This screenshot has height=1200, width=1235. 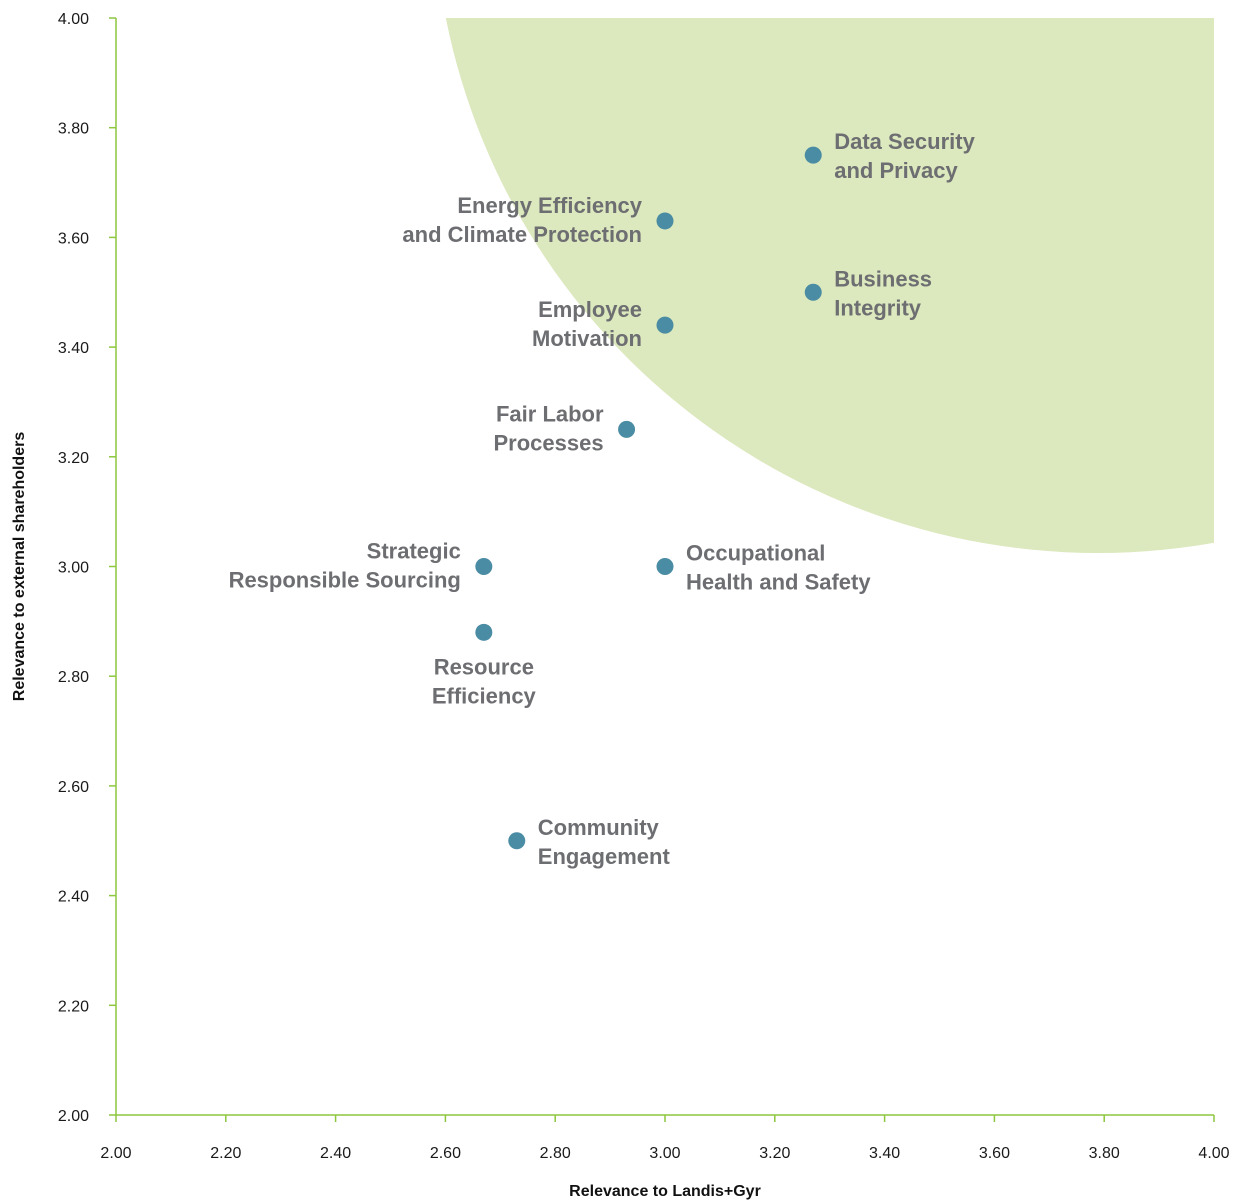 What do you see at coordinates (445, 1153) in the screenshot?
I see `x-tick-label: 2.60` at bounding box center [445, 1153].